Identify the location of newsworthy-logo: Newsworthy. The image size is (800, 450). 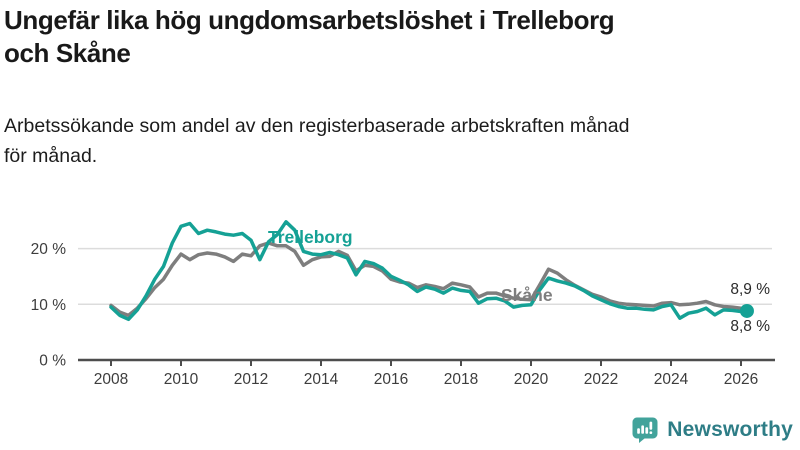
(712, 430).